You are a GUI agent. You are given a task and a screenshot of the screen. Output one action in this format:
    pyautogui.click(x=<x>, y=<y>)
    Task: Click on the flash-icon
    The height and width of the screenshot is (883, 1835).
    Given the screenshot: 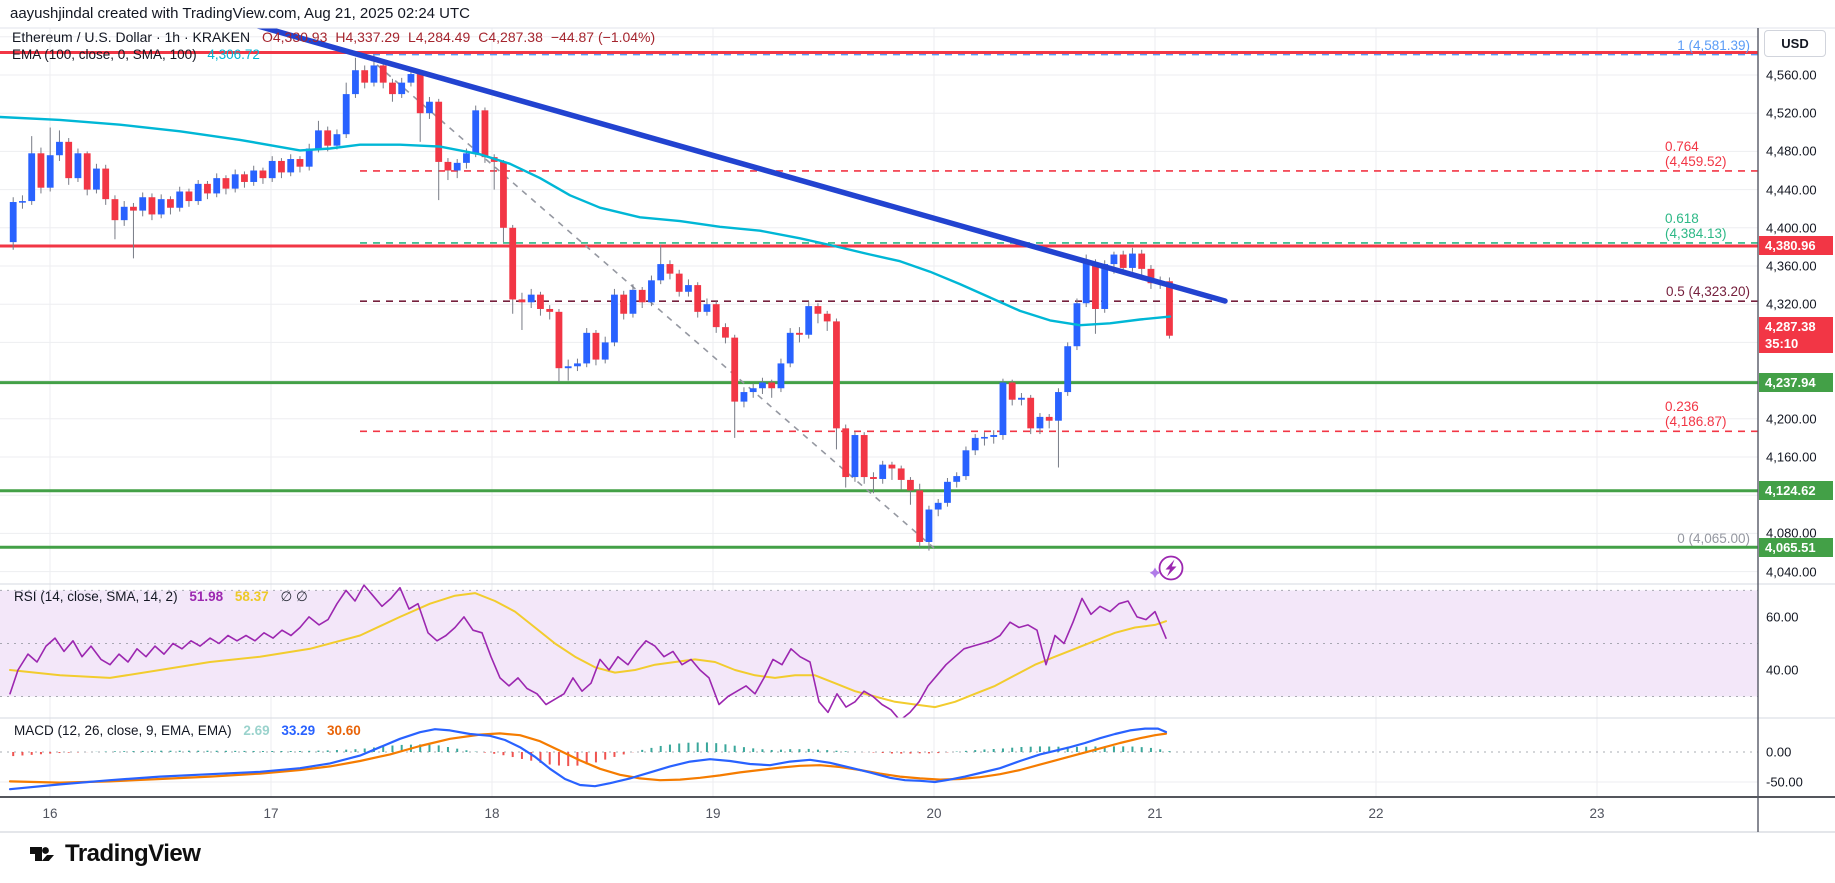 What is the action you would take?
    pyautogui.click(x=1166, y=568)
    